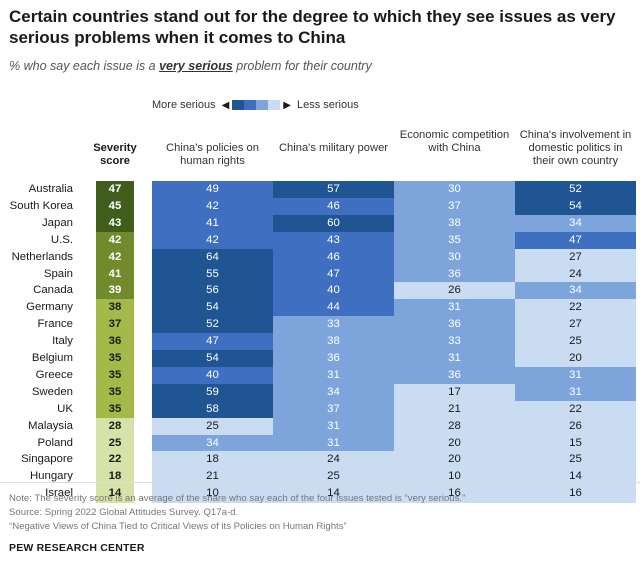  I want to click on severity-cell: 22, so click(115, 460).